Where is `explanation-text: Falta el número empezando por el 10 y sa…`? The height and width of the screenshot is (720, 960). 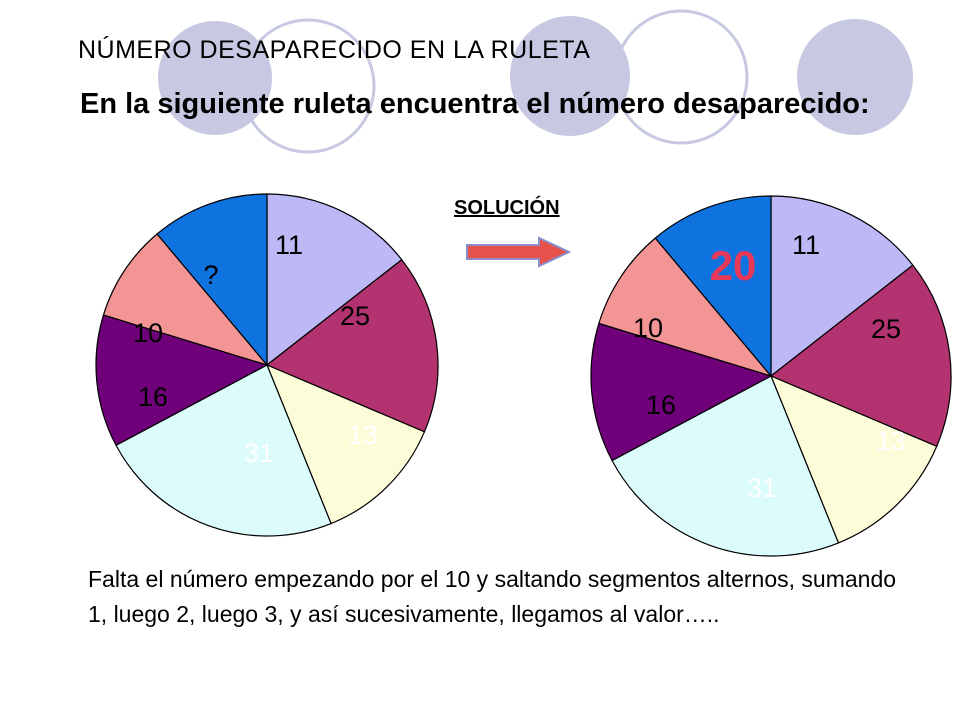 explanation-text: Falta el número empezando por el 10 y sa… is located at coordinates (492, 596).